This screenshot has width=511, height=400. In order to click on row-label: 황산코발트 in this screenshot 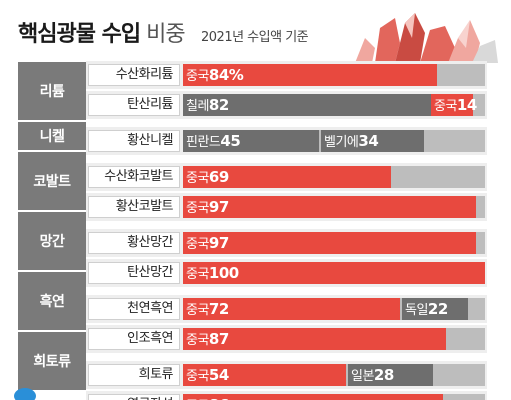, I will do `click(134, 207)`.